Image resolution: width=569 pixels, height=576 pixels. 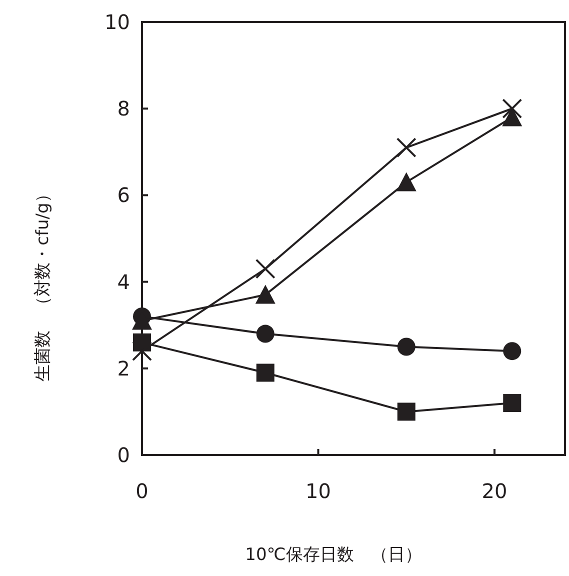 What do you see at coordinates (43, 284) in the screenshot?
I see `y-axis-title: 生菌数 （対数・cfu/g）` at bounding box center [43, 284].